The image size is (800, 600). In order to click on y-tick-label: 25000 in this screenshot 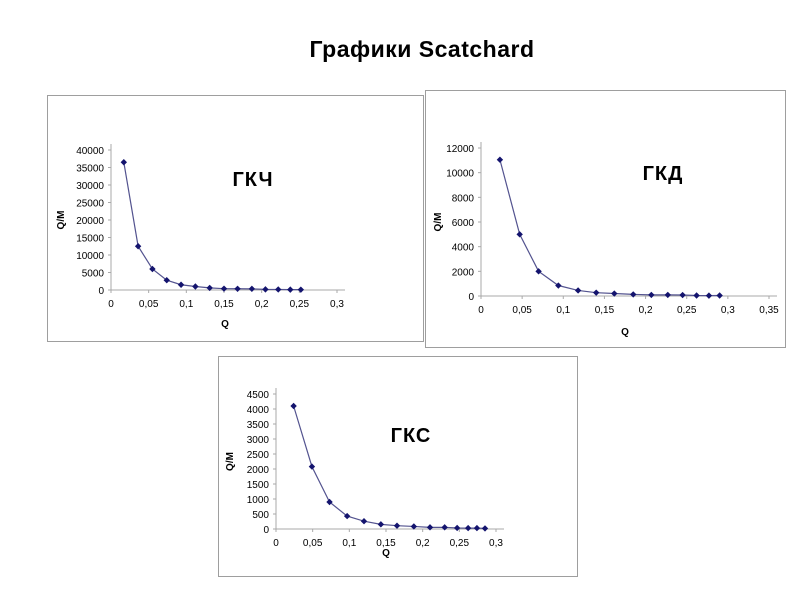, I will do `click(90, 204)`.